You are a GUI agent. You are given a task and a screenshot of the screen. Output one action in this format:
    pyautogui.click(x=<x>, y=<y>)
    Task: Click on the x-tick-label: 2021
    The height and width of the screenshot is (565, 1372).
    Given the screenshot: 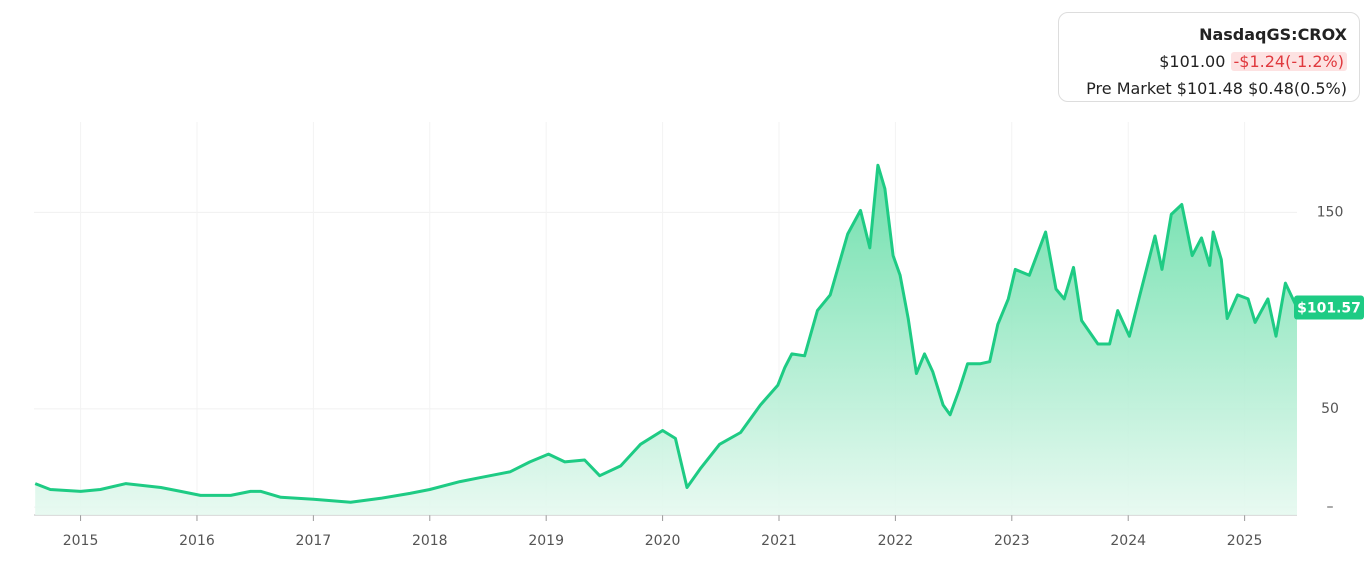 What is the action you would take?
    pyautogui.click(x=779, y=541)
    